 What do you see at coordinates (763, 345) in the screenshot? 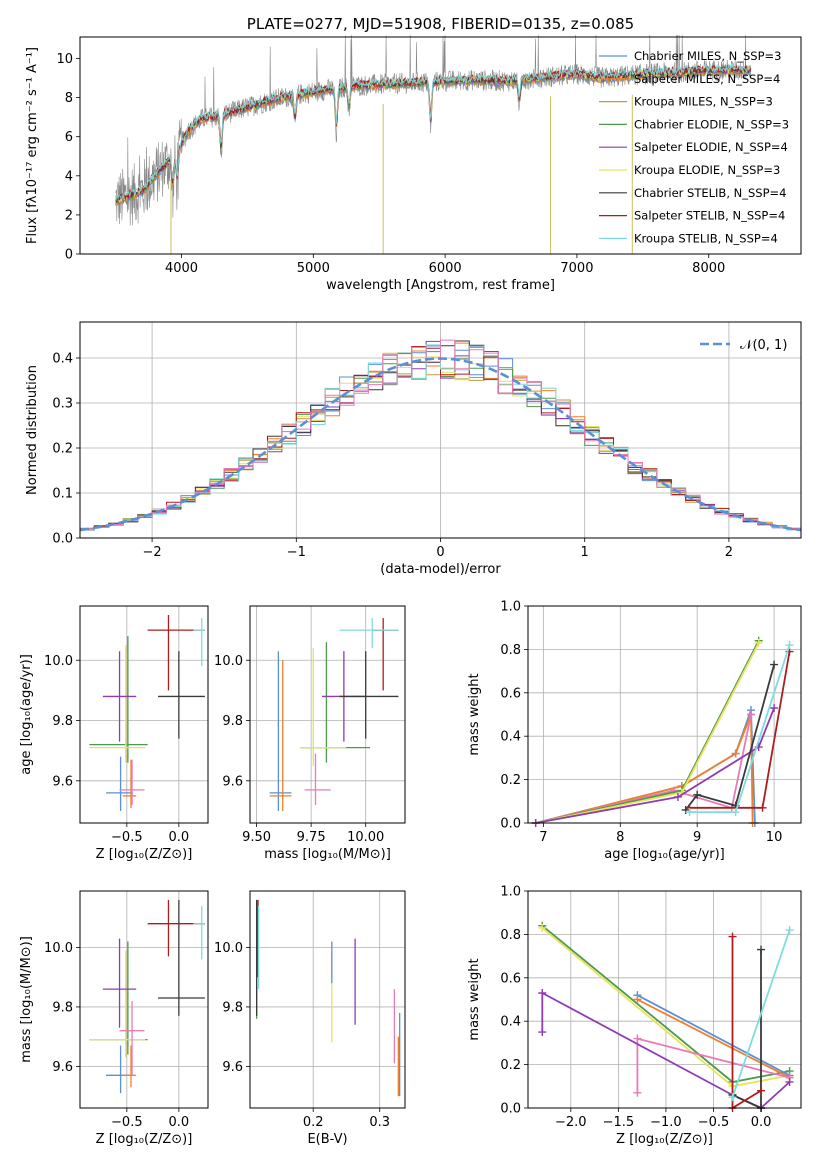
I see `legend-label: 𝒩(0, 1)` at bounding box center [763, 345].